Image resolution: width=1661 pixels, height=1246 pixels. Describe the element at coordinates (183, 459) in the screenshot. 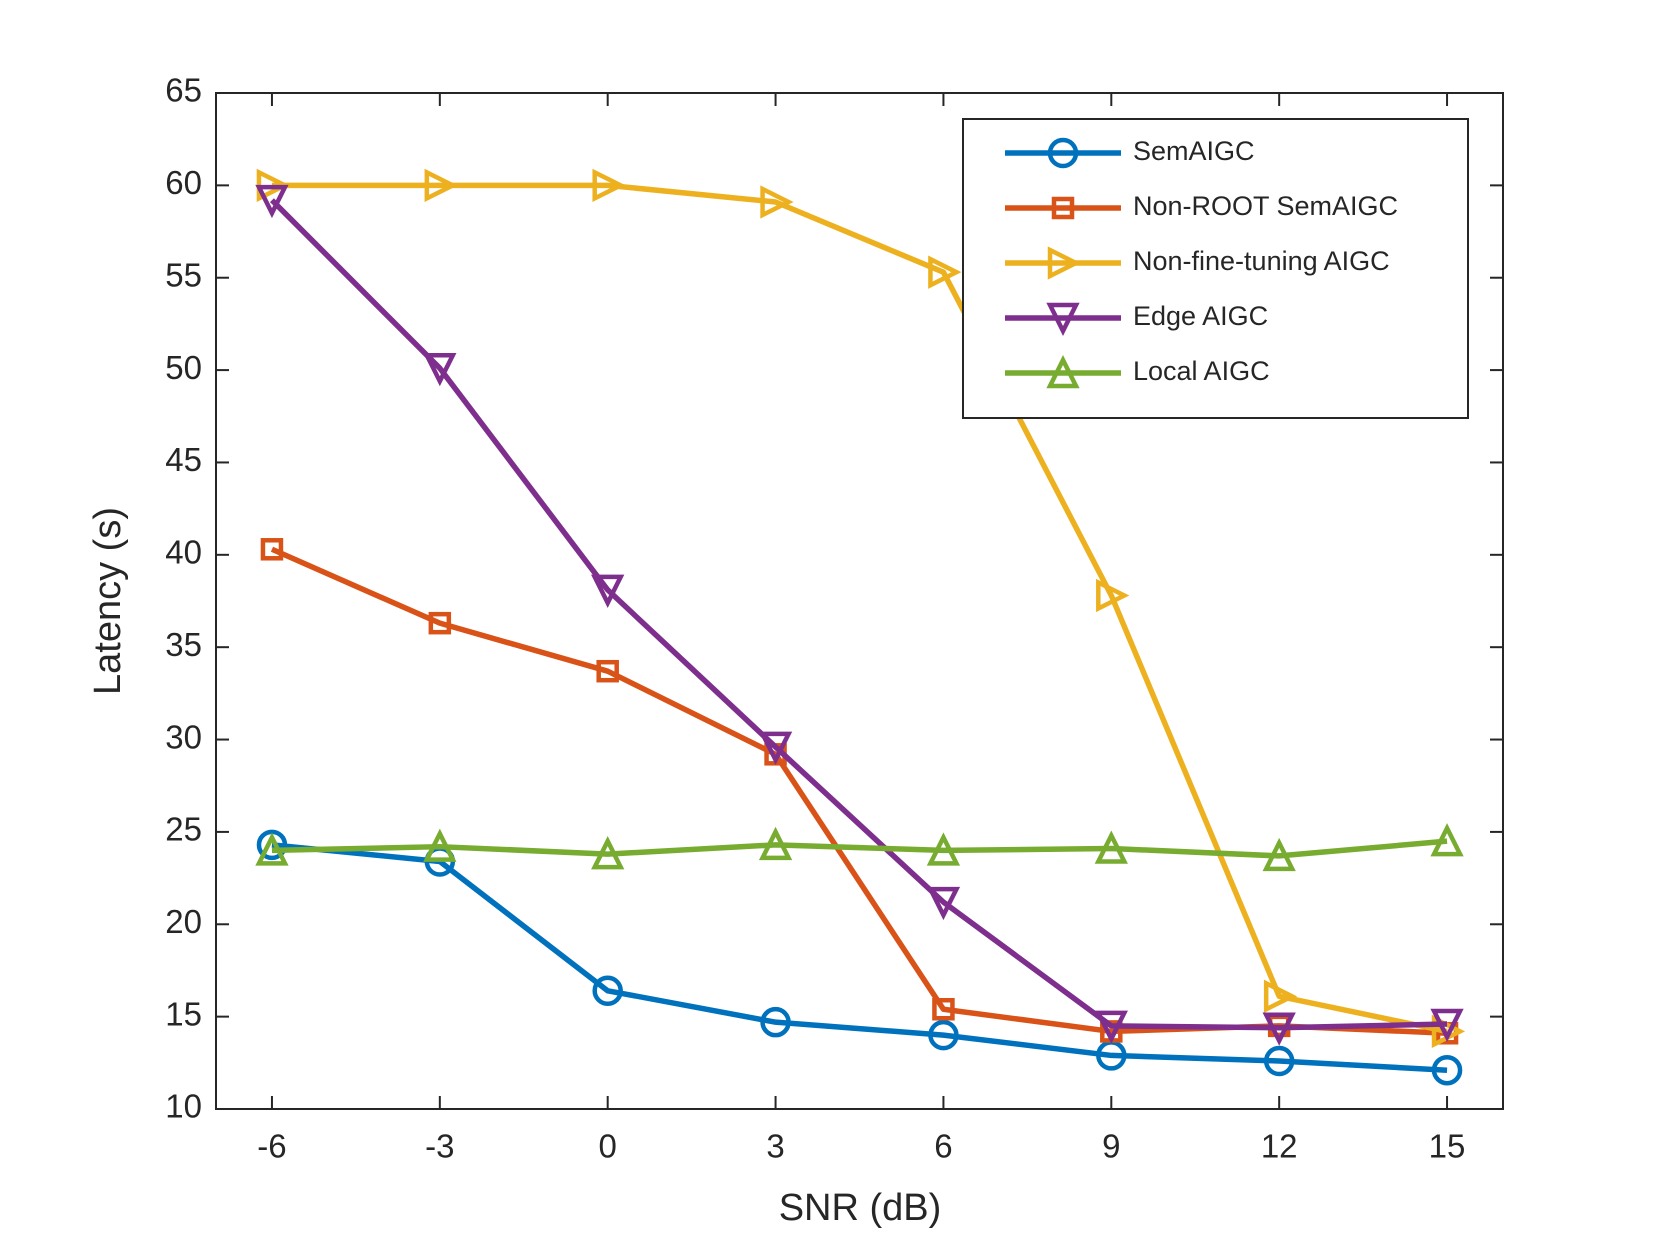

I see `y-tick-label: 45` at that location.